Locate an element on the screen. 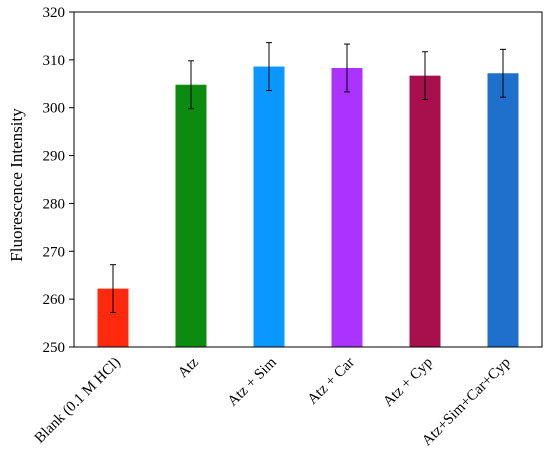 This screenshot has height=458, width=550. x-category-label: Blank (0.1 M HCl) is located at coordinates (78, 401).